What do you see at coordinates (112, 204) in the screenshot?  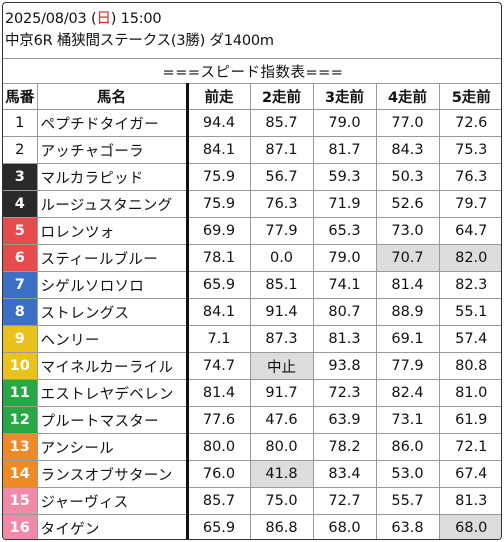 I see `horse-name: ルージュスタニング` at bounding box center [112, 204].